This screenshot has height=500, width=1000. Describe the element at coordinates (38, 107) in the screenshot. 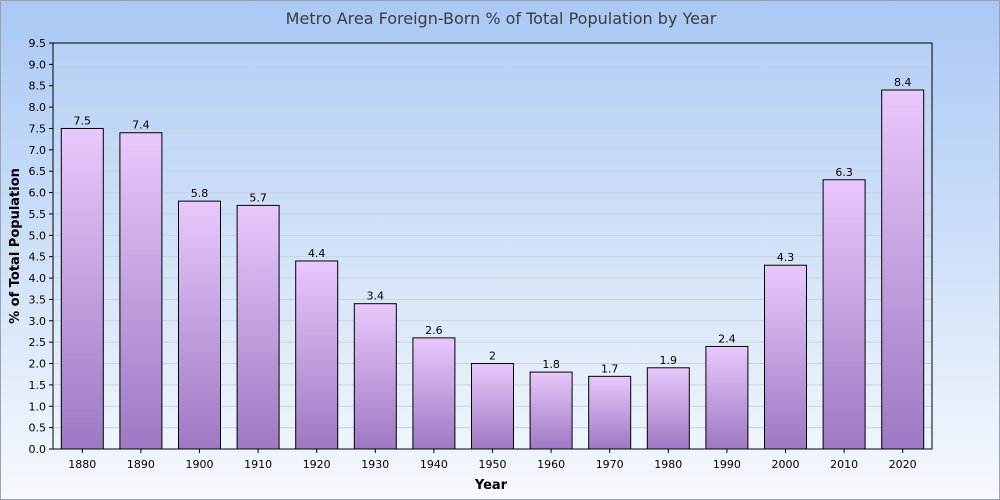

I see `y-tick-label: 8.0` at that location.